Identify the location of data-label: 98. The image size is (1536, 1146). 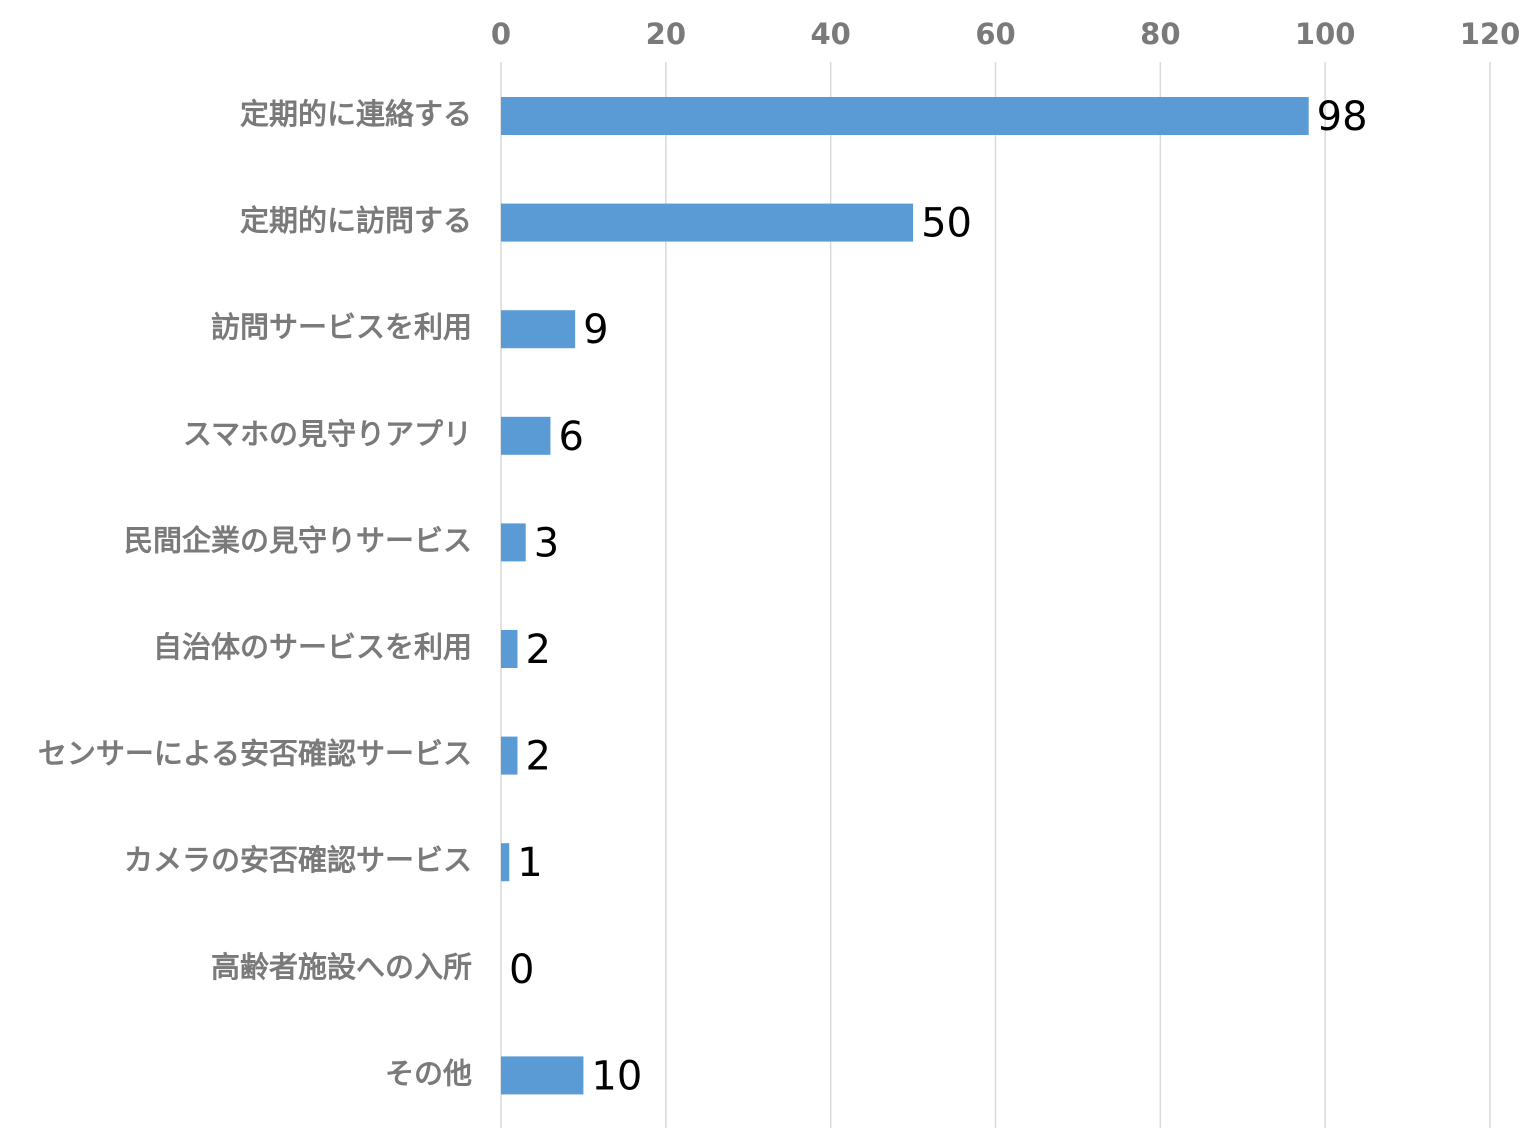
(1342, 117).